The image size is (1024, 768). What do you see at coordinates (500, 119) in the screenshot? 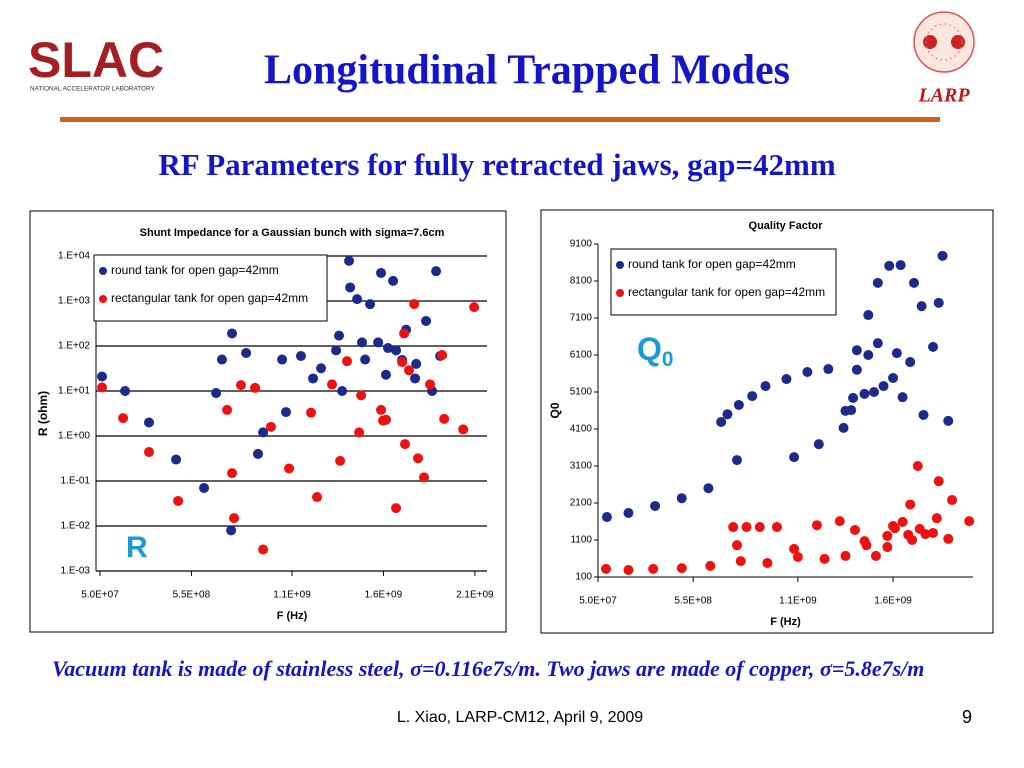
I see `header-rule` at bounding box center [500, 119].